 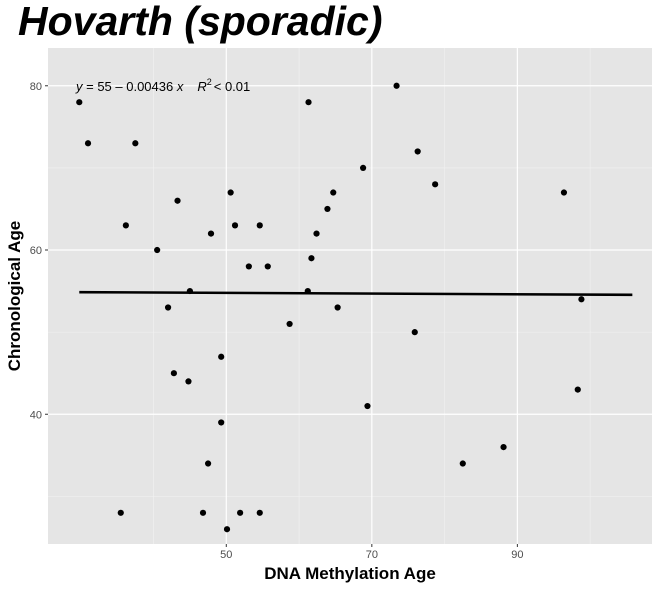 What do you see at coordinates (372, 555) in the screenshot?
I see `x-tick-label: 70` at bounding box center [372, 555].